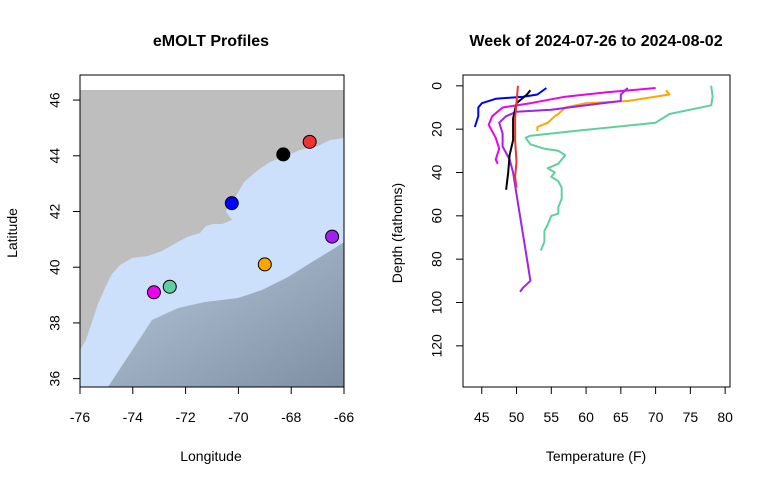 The height and width of the screenshot is (486, 769). Describe the element at coordinates (437, 346) in the screenshot. I see `profile-y-tick-label: 120` at that location.